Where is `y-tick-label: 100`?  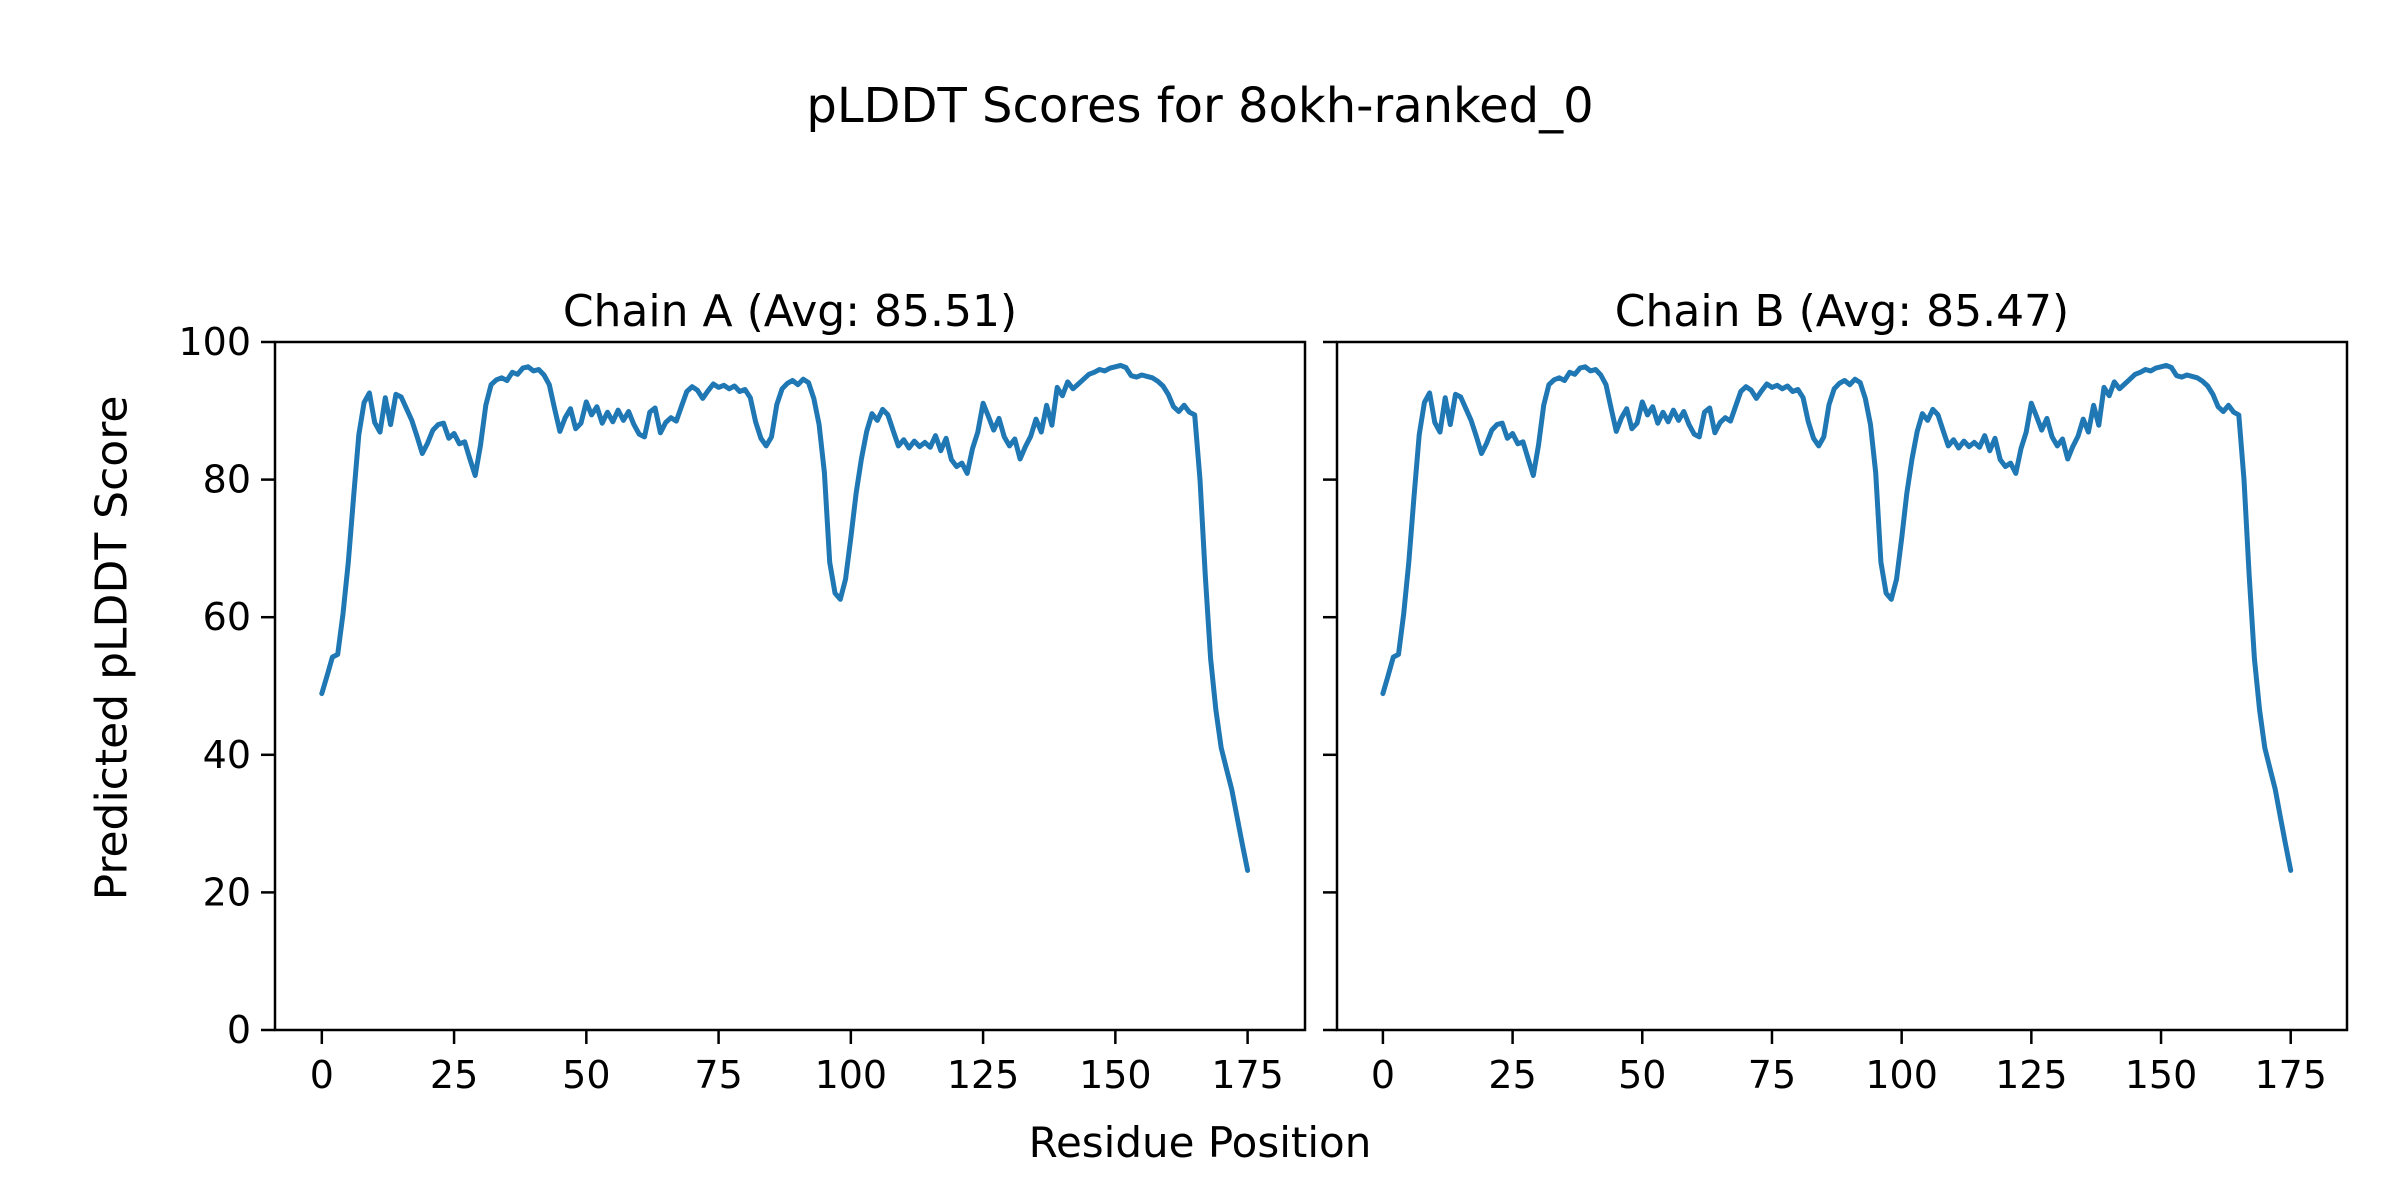 y-tick-label: 100 is located at coordinates (214, 342).